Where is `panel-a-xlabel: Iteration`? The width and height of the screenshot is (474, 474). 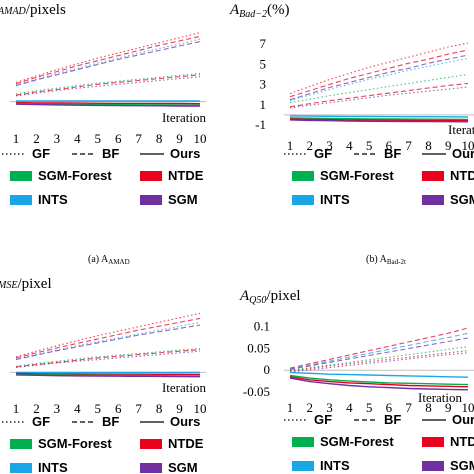
panel-a-xlabel: Iteration is located at coordinates (184, 117).